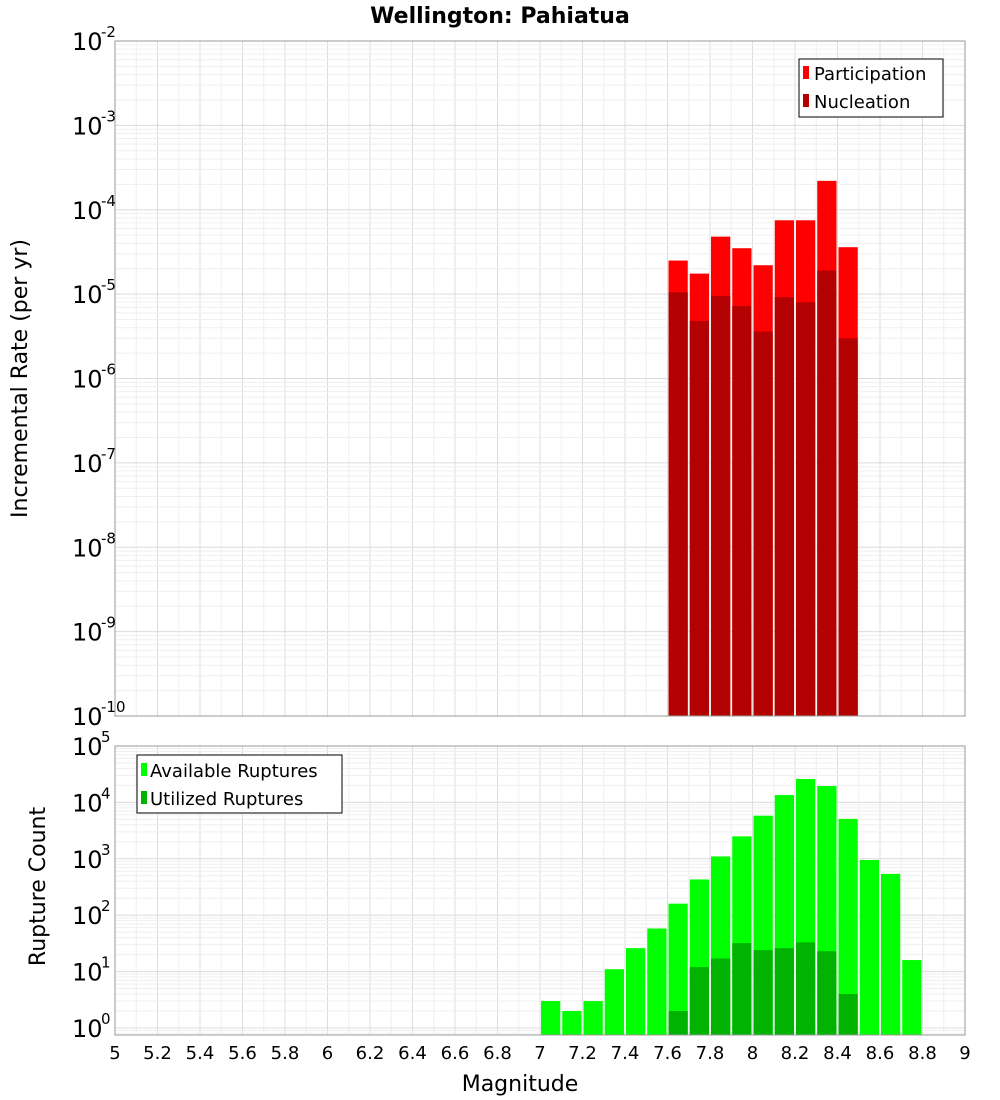 This screenshot has width=1000, height=1100. Describe the element at coordinates (157, 1053) in the screenshot. I see `x-tick-label: 5.2` at that location.